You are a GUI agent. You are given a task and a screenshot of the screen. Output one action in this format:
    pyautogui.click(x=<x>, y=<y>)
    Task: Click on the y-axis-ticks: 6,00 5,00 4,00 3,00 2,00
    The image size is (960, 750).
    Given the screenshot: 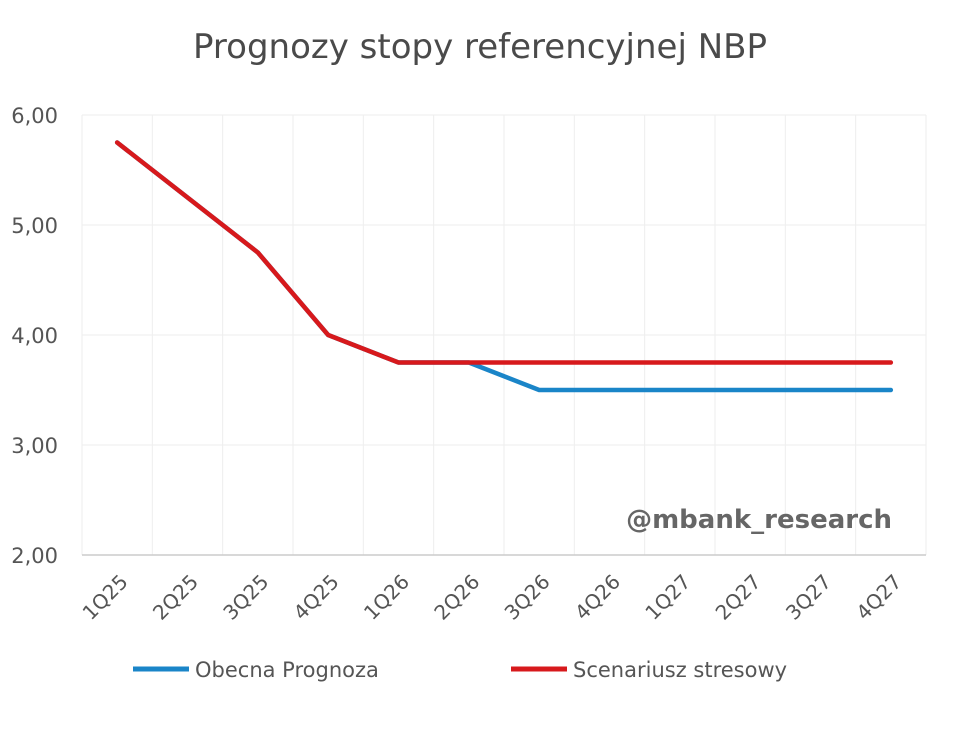 What is the action you would take?
    pyautogui.click(x=34, y=336)
    